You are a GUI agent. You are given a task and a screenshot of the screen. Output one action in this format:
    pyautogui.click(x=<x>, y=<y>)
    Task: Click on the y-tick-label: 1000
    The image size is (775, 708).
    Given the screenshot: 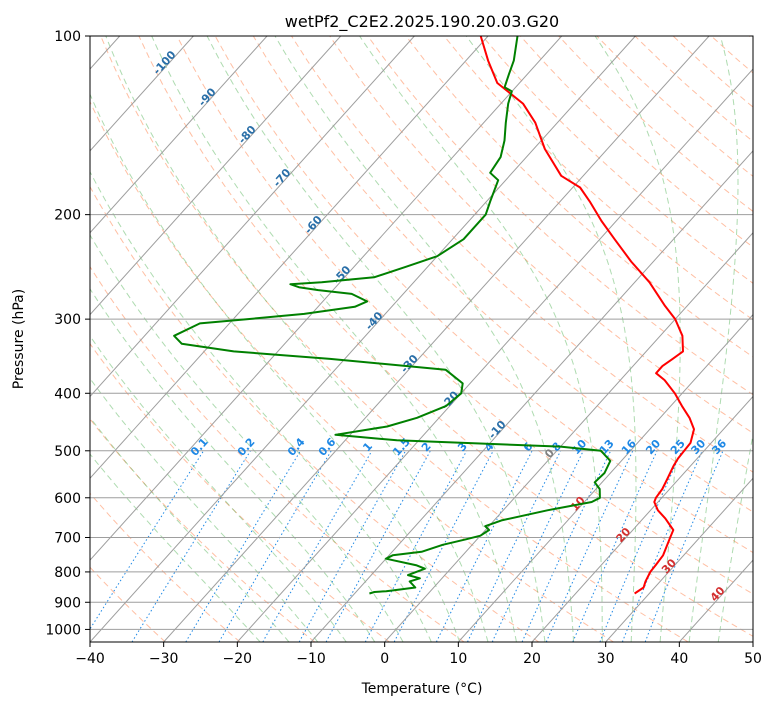 What is the action you would take?
    pyautogui.click(x=63, y=630)
    